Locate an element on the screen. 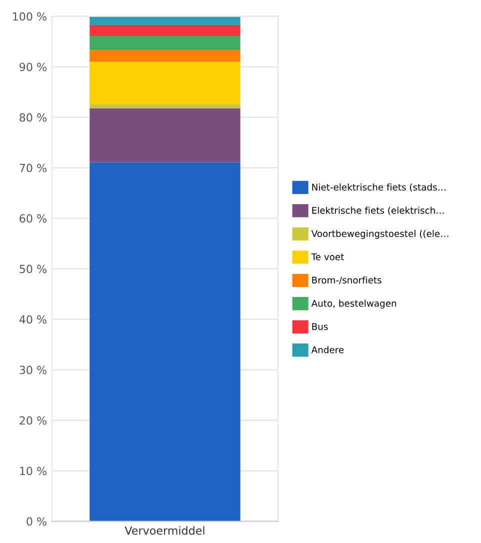 The height and width of the screenshot is (543, 481). y-tick-label: 40 % is located at coordinates (32, 319).